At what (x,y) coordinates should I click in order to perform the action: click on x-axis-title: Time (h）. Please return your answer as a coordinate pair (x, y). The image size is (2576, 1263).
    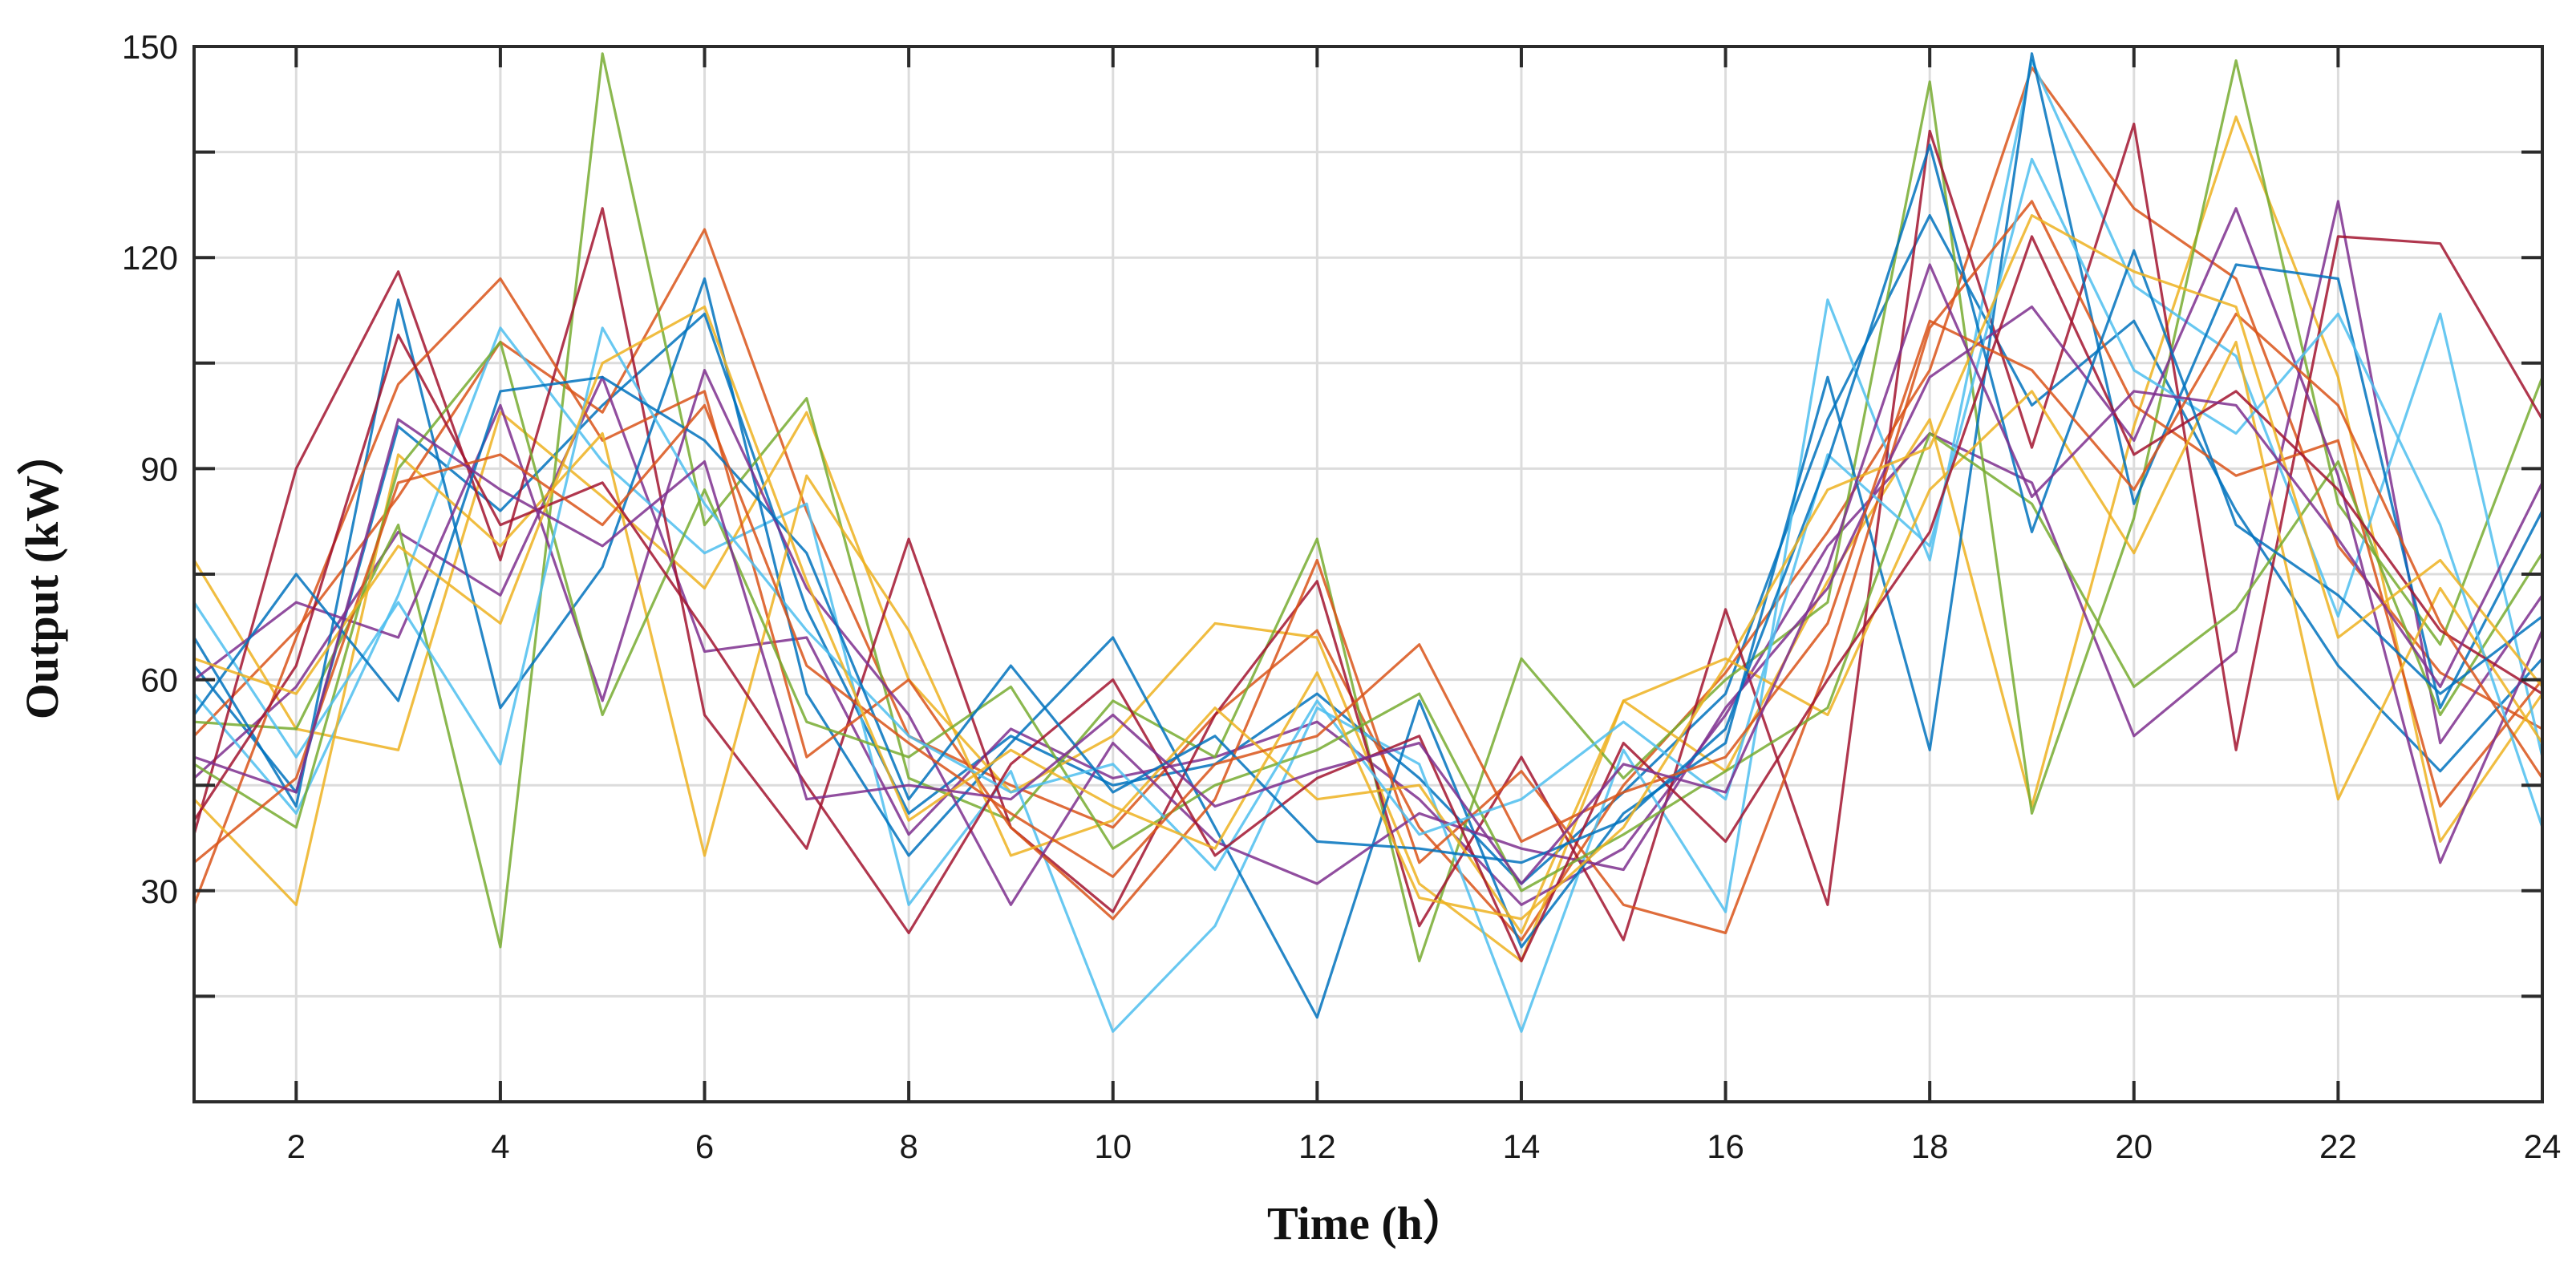
    Looking at the image, I should click on (1368, 1223).